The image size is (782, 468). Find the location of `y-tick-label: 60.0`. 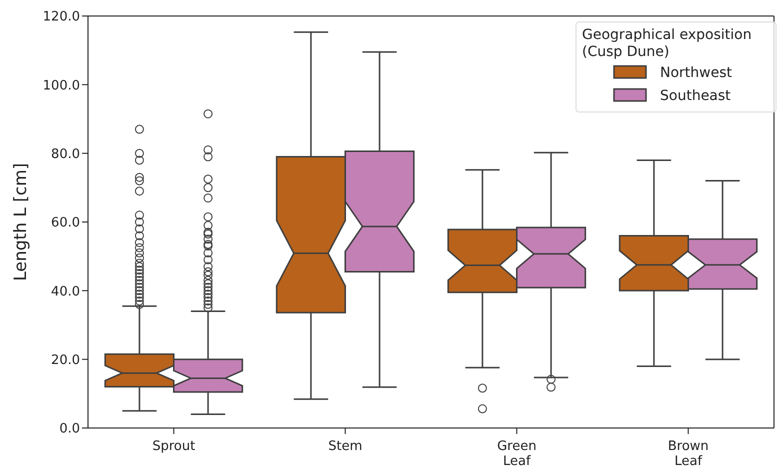

y-tick-label: 60.0 is located at coordinates (65, 223).